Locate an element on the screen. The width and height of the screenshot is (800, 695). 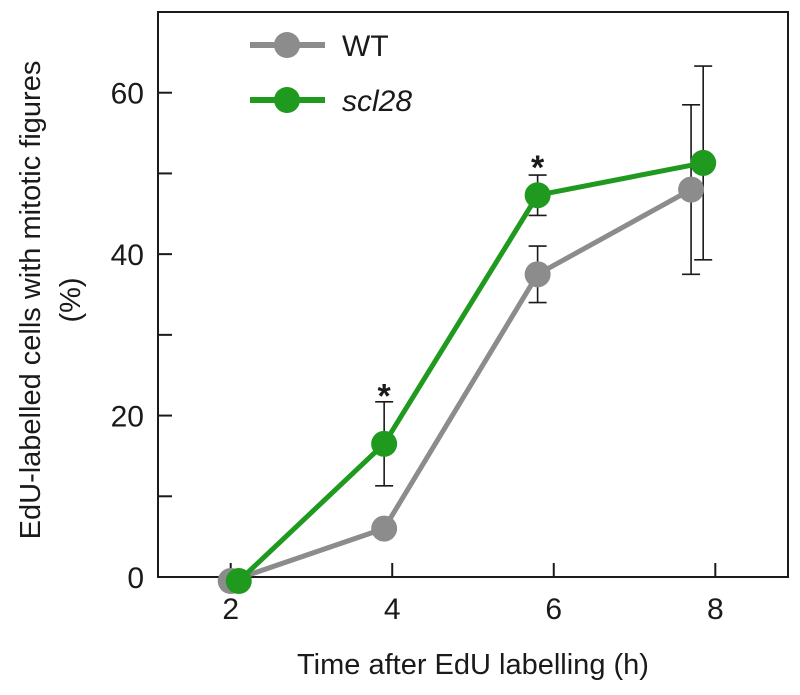
significance-asterisk-0: * is located at coordinates (385, 396).